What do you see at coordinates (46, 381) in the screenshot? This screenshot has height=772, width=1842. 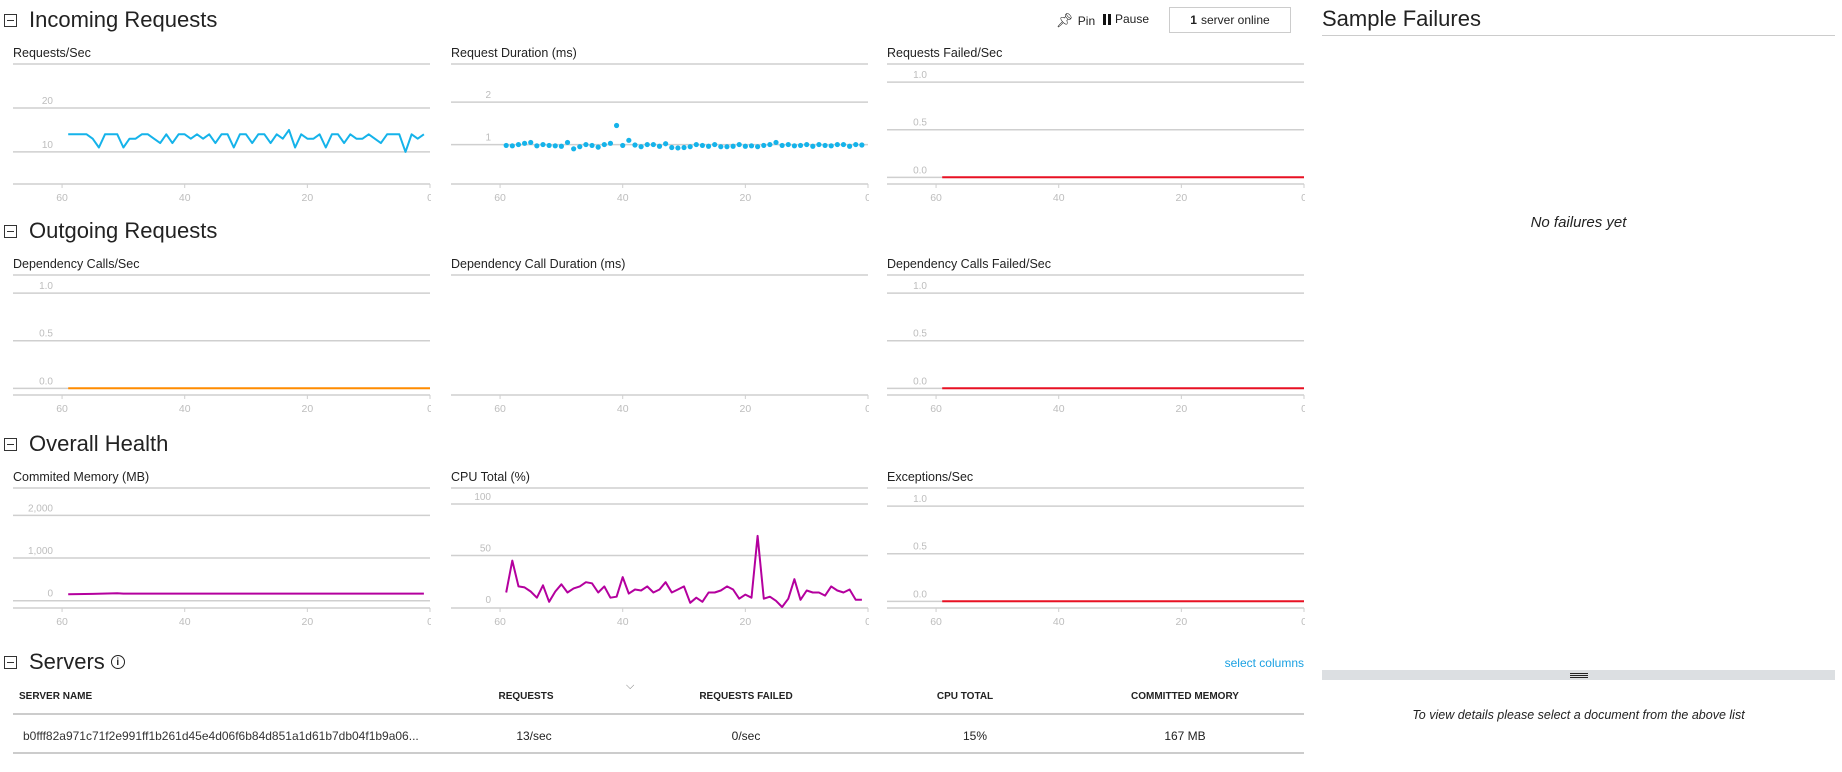 I see `y-tick-label: 0.0` at bounding box center [46, 381].